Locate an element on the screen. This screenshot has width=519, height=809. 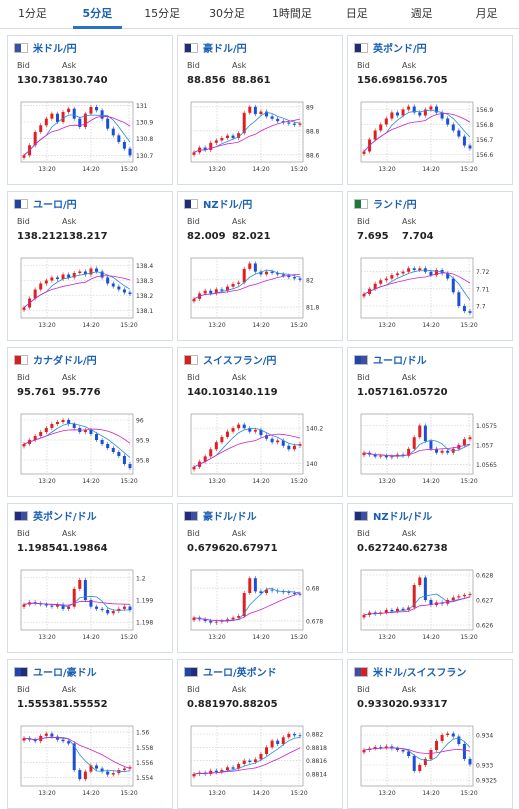
pair-name: ユーロ/円 is located at coordinates (55, 205).